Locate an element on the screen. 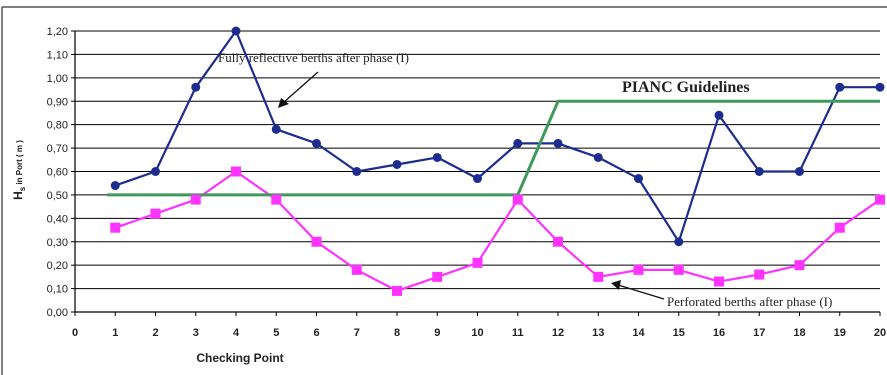 The height and width of the screenshot is (375, 887). annotation-arrowhead-perforated is located at coordinates (616, 285).